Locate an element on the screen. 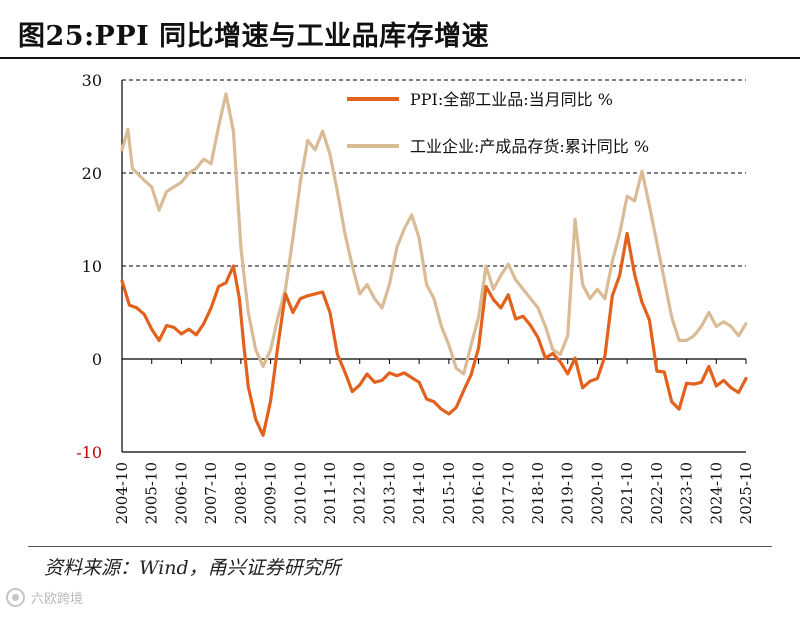 This screenshot has width=800, height=617. x-tick-label: 2020-10 is located at coordinates (597, 493).